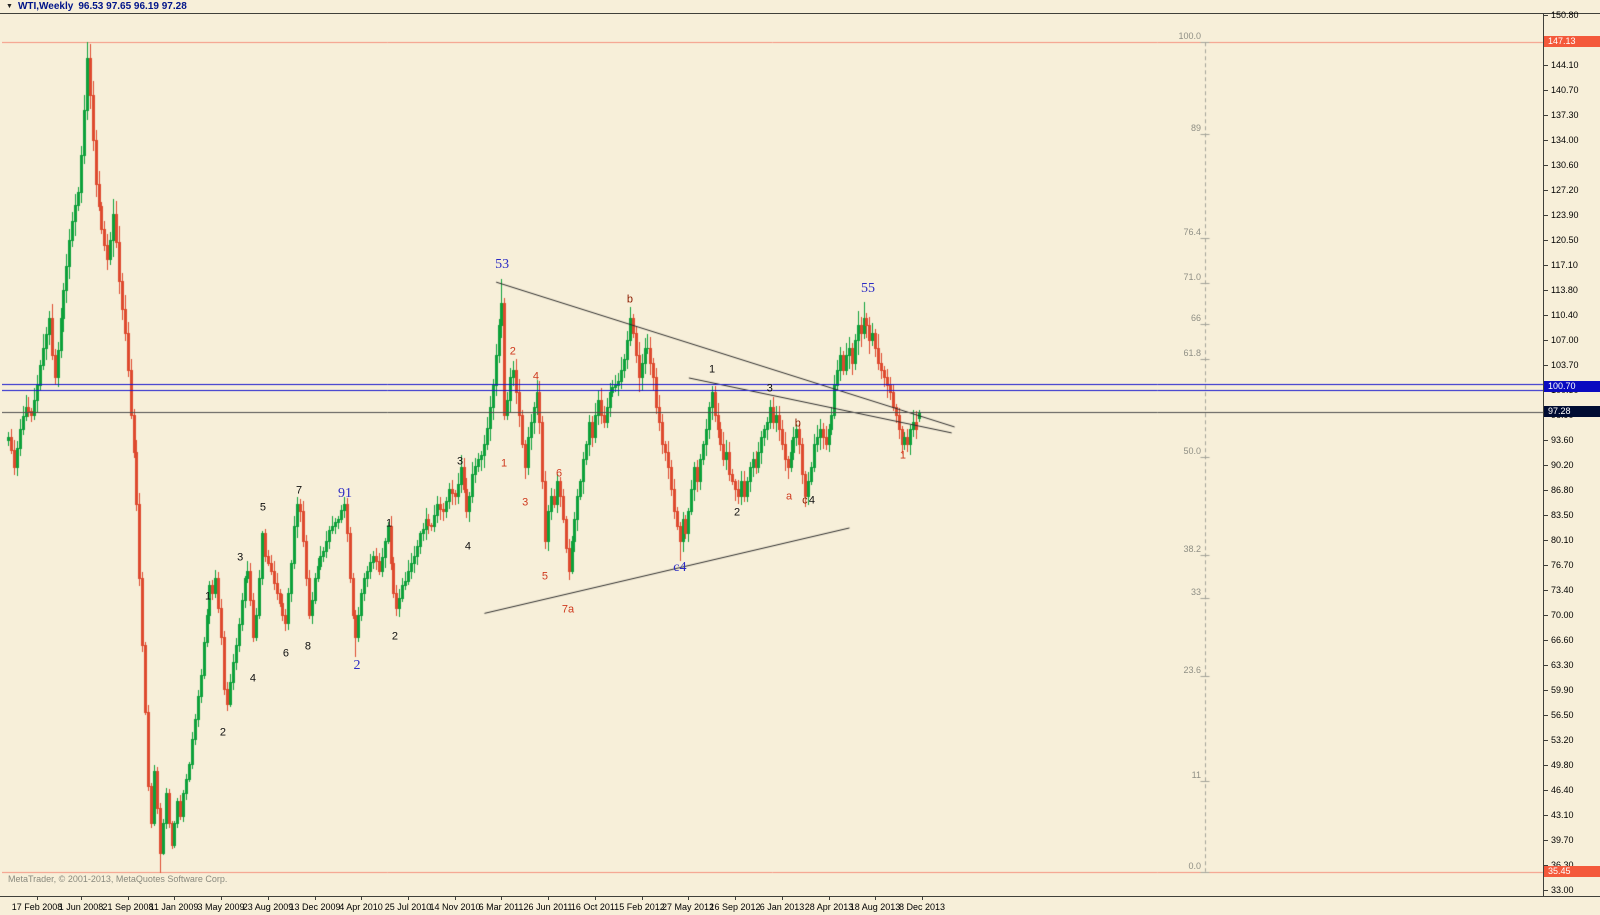 Image resolution: width=1600 pixels, height=915 pixels. I want to click on ohlc-values: 96.53 97.65 96.19 97.28, so click(132, 6).